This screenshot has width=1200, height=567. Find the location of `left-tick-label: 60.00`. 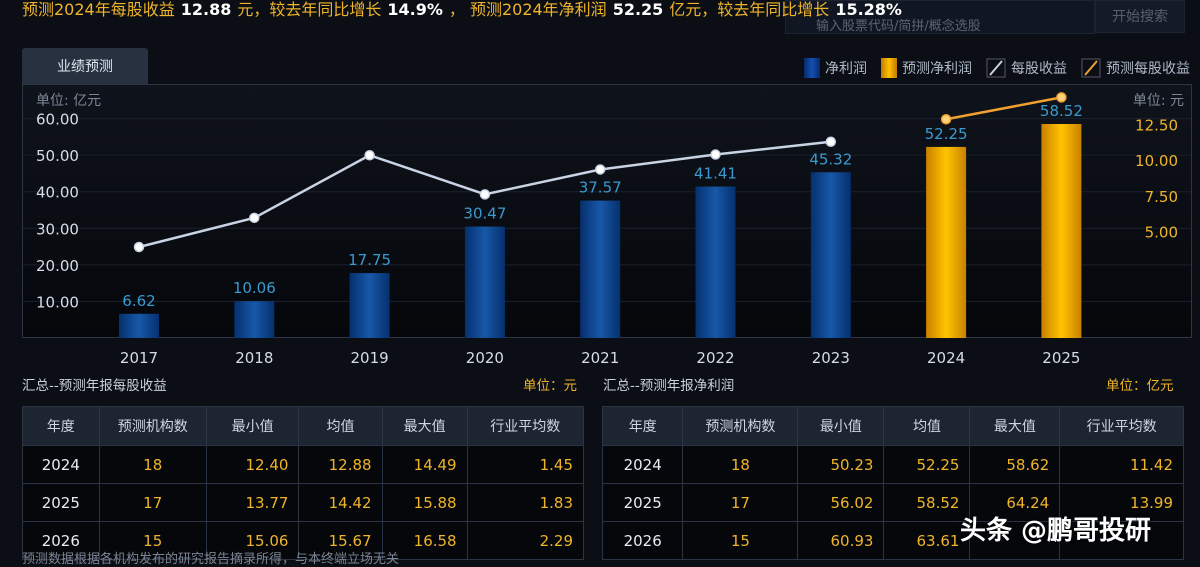

left-tick-label: 60.00 is located at coordinates (57, 120).